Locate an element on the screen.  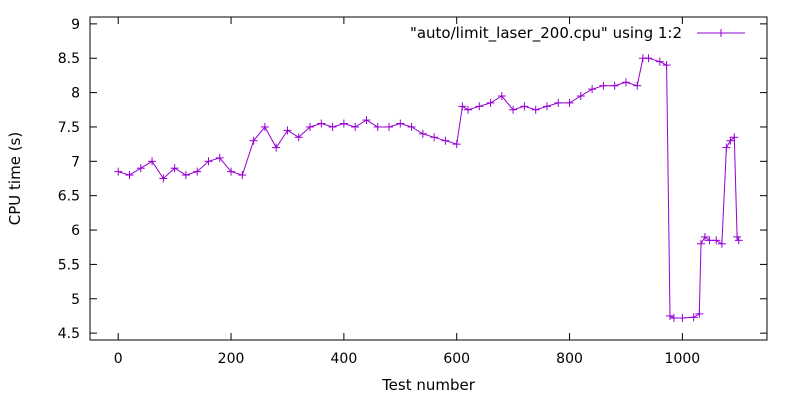
y-tick-label: 5 is located at coordinates (75, 300).